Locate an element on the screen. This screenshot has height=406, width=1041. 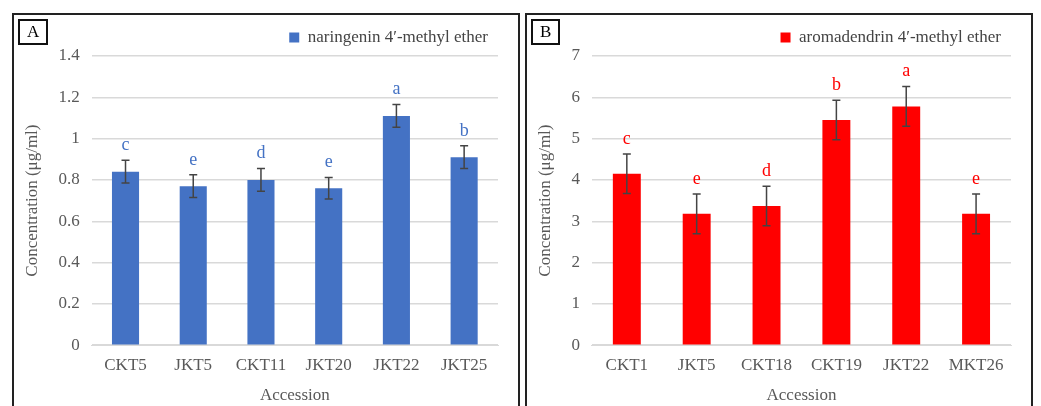
y-tick-label: 6 is located at coordinates (575, 96).